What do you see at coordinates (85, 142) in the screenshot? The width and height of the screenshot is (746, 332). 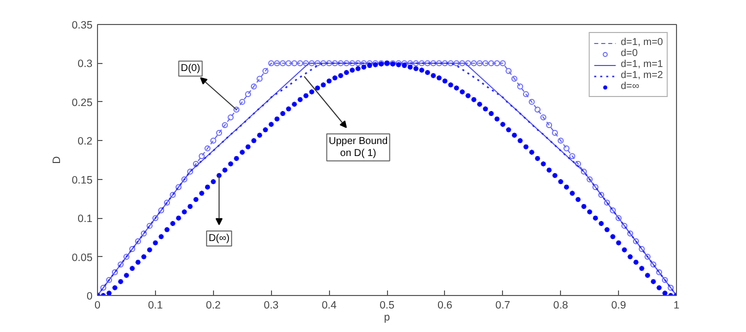 I see `y-tick-label: 0.2` at bounding box center [85, 142].